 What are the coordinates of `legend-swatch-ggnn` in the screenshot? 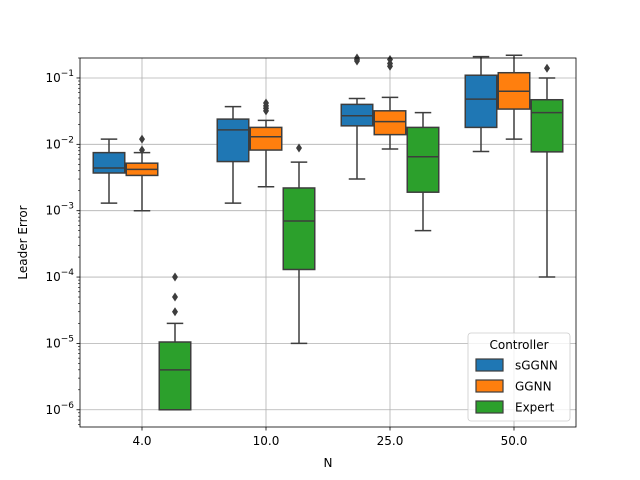 It's located at (489, 386).